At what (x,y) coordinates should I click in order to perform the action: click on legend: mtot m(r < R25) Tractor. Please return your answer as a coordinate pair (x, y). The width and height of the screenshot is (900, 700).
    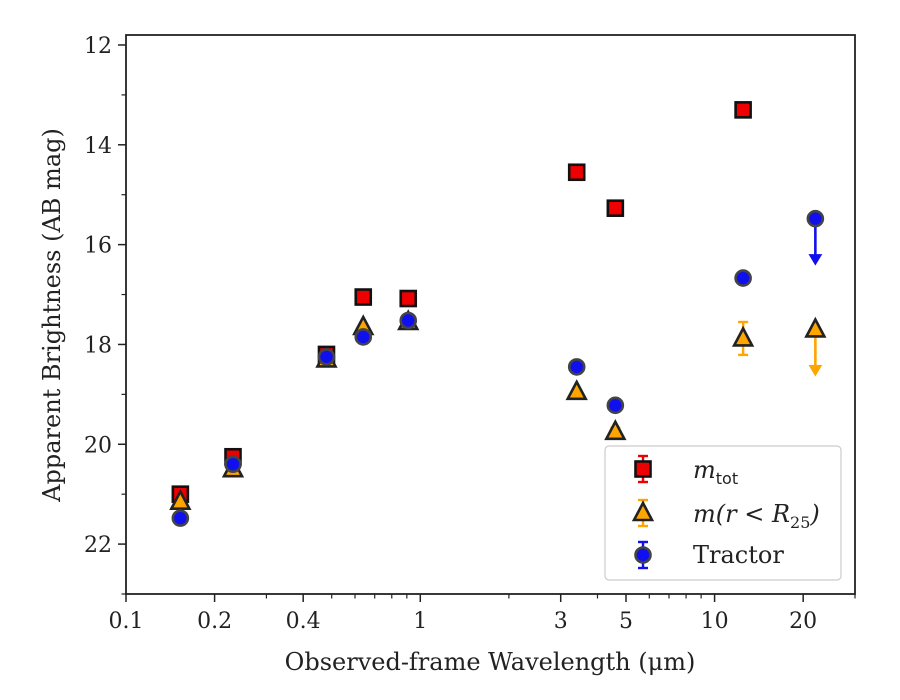
    Looking at the image, I should click on (723, 513).